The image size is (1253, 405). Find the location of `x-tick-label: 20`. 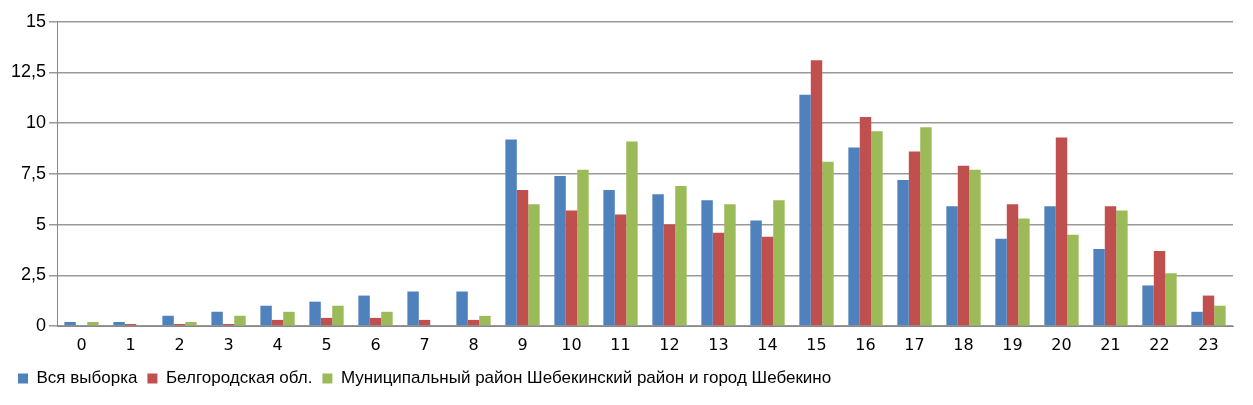

x-tick-label: 20 is located at coordinates (1061, 345).